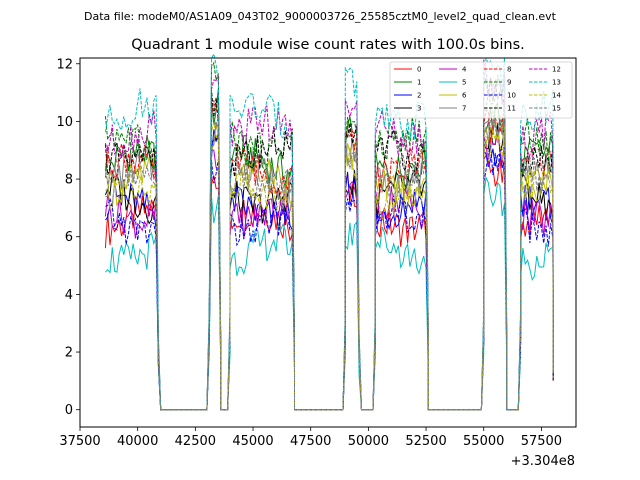  Describe the element at coordinates (511, 109) in the screenshot. I see `legend-label-11: 11` at that location.